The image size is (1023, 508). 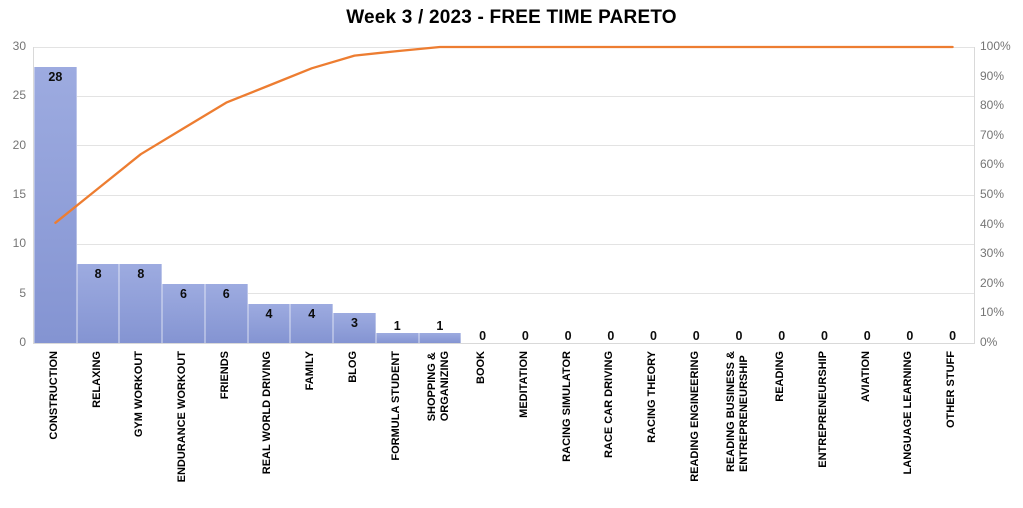 What do you see at coordinates (780, 376) in the screenshot?
I see `x-axis-category-label: READING` at bounding box center [780, 376].